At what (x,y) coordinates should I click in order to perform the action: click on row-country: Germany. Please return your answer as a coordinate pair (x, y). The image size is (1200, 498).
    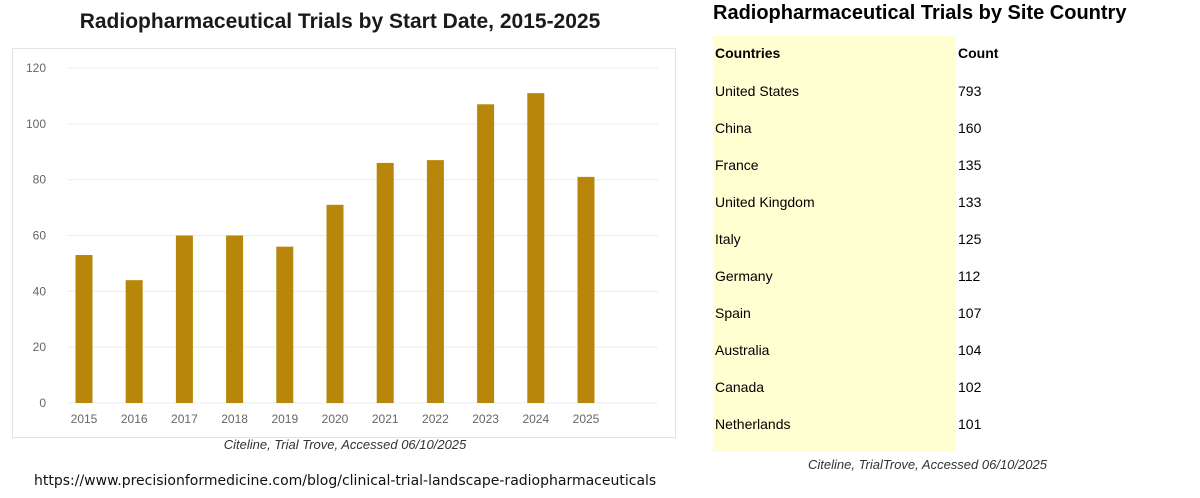
    Looking at the image, I should click on (744, 276).